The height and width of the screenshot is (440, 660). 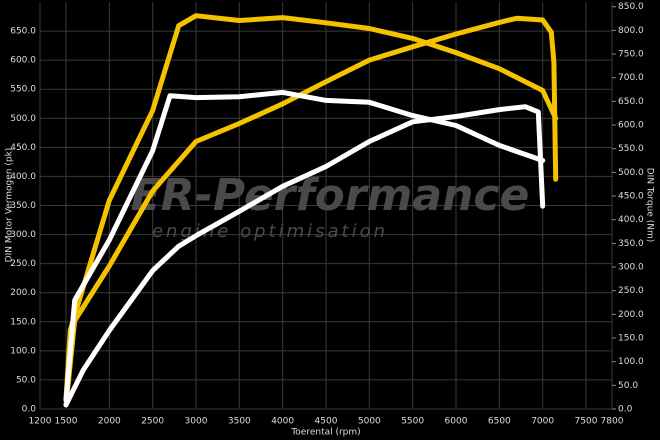 I want to click on y2-tick-label: 250.0, so click(x=631, y=291).